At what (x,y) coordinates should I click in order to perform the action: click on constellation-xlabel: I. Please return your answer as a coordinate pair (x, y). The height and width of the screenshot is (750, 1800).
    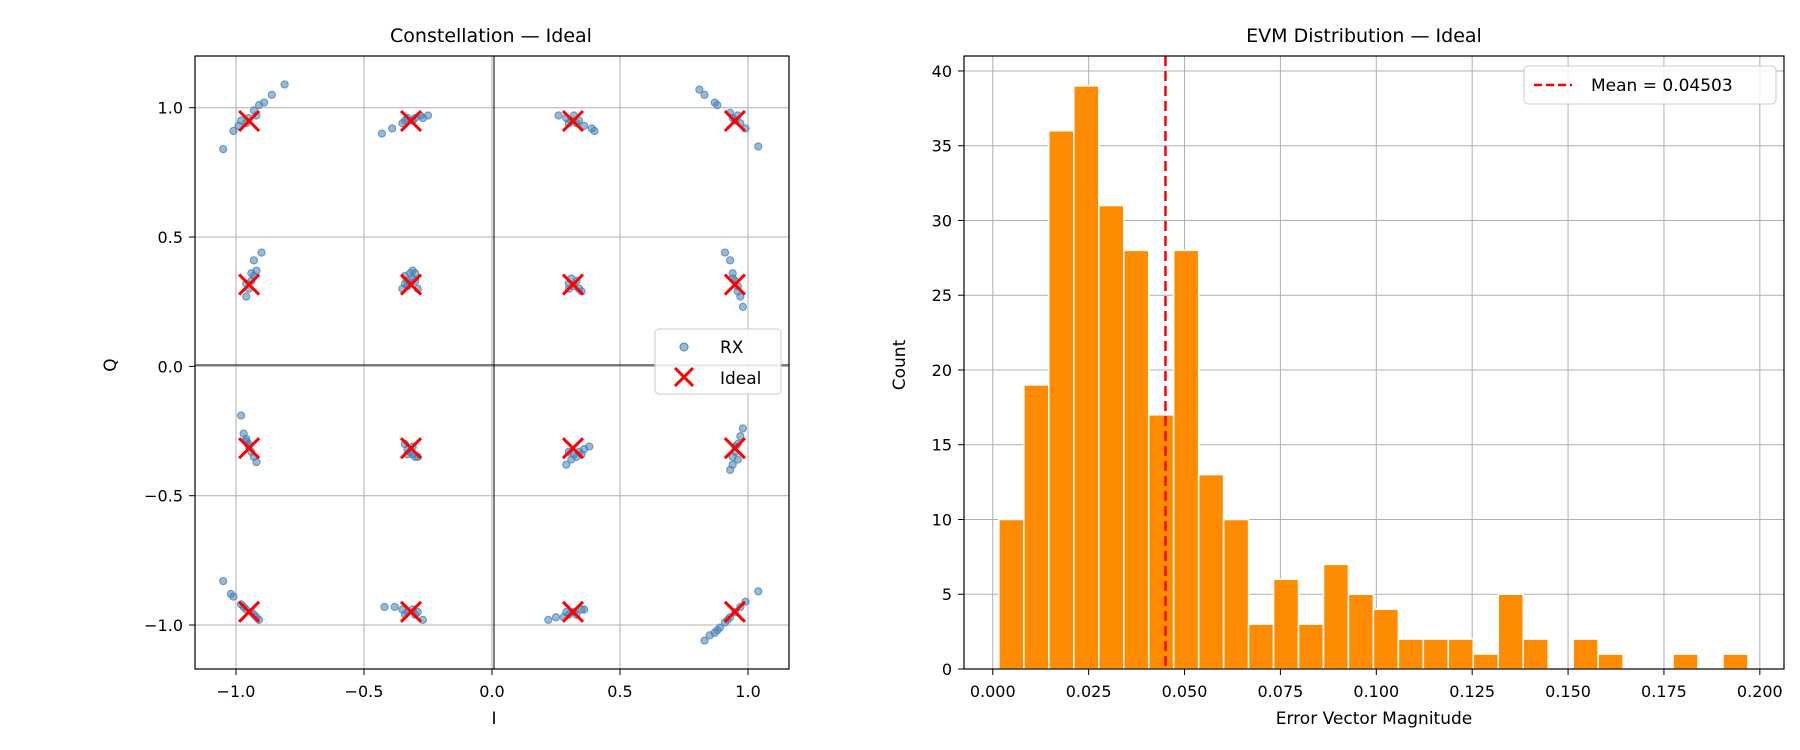
    Looking at the image, I should click on (493, 719).